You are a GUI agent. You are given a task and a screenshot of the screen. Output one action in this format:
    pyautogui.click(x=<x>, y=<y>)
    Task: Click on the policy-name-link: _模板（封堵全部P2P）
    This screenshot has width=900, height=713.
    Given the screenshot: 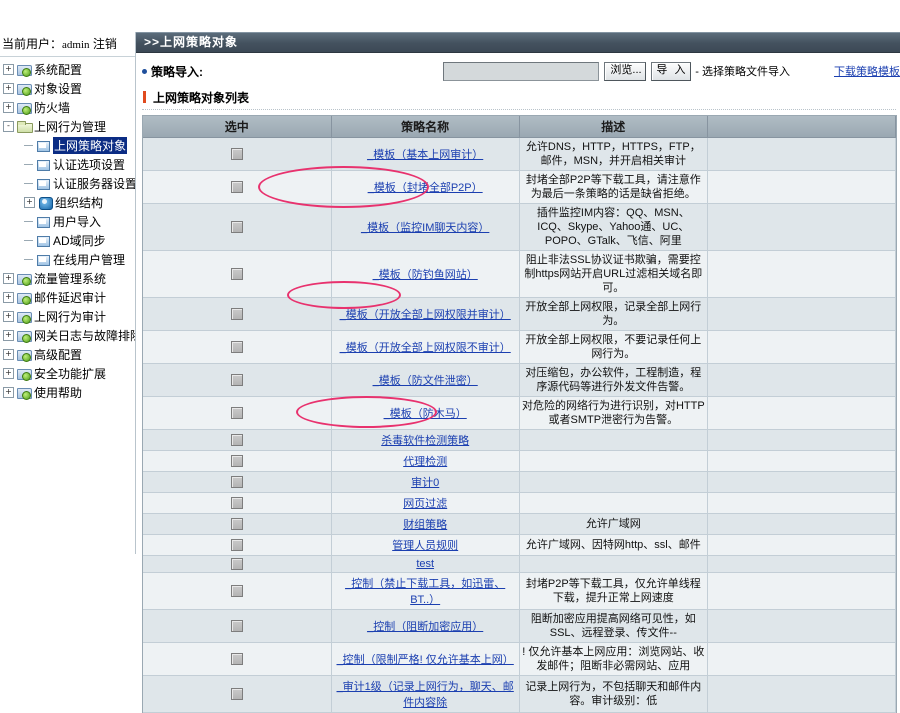 What is the action you would take?
    pyautogui.click(x=425, y=188)
    